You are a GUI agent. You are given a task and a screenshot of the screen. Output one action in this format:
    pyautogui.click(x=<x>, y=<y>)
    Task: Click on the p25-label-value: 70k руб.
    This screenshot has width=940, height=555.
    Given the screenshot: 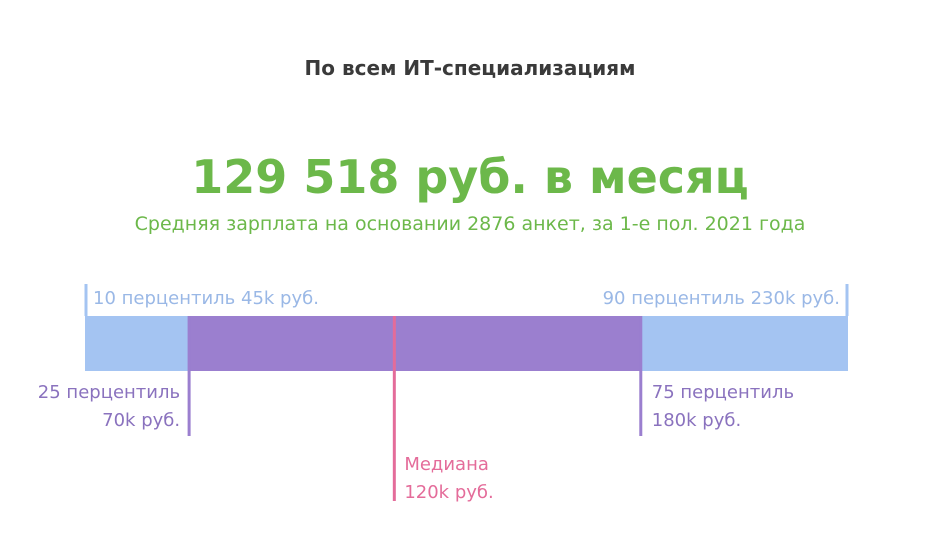 What is the action you would take?
    pyautogui.click(x=141, y=420)
    